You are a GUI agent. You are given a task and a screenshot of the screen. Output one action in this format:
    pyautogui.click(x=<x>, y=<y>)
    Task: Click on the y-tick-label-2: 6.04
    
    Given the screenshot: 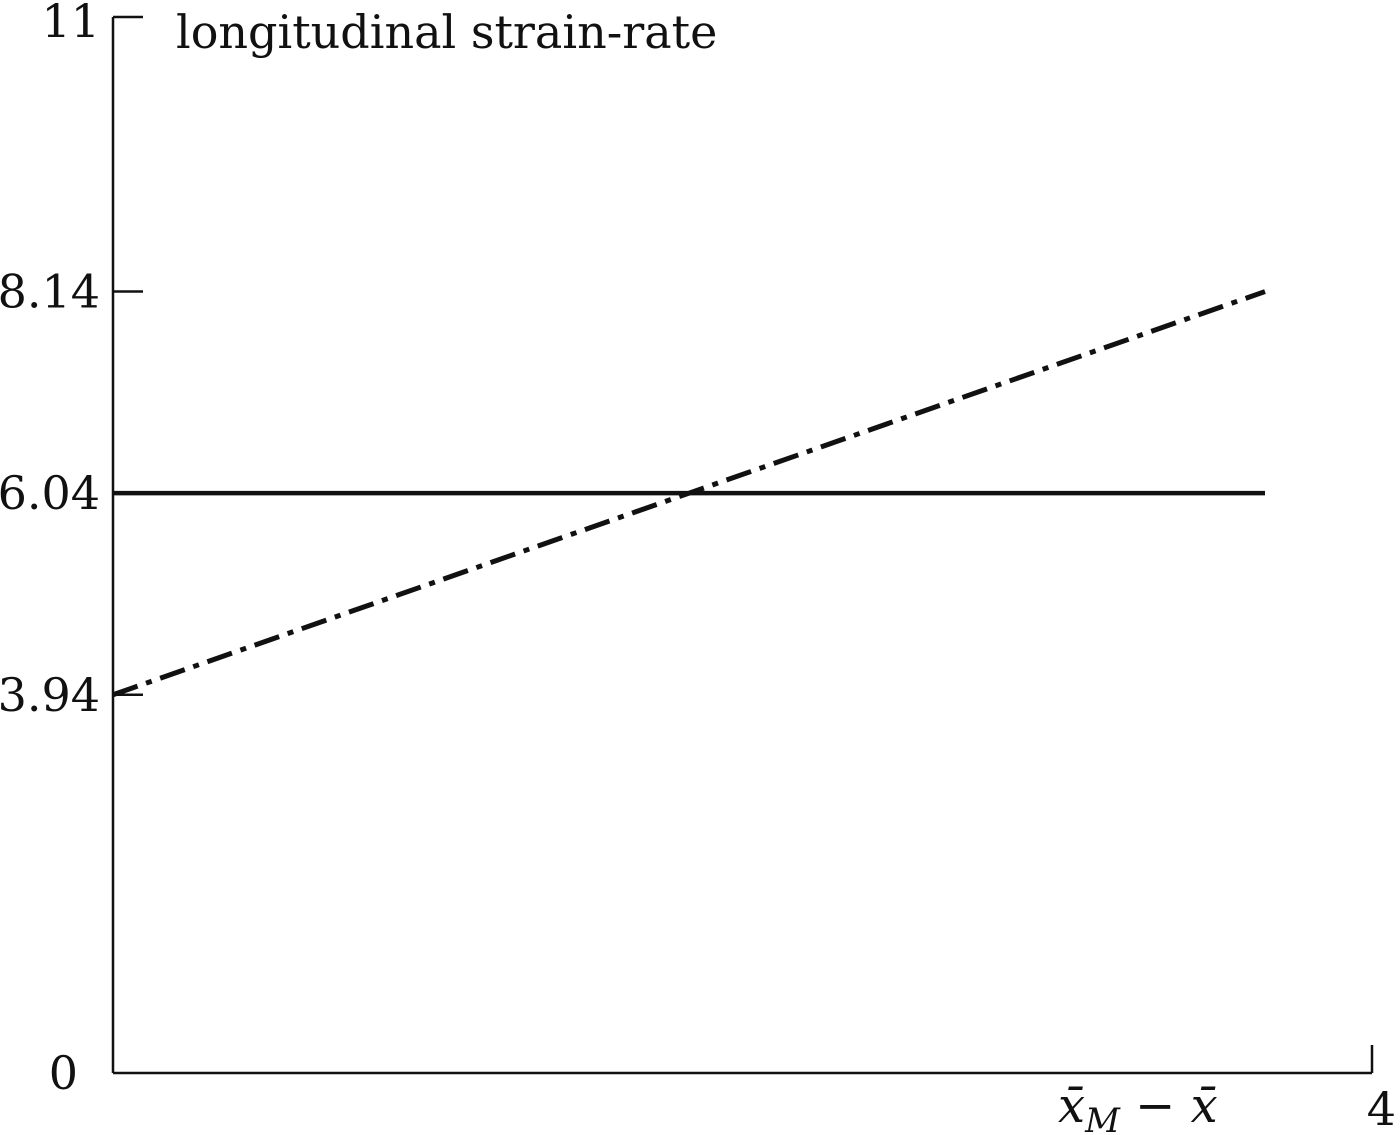 What is the action you would take?
    pyautogui.click(x=50, y=493)
    